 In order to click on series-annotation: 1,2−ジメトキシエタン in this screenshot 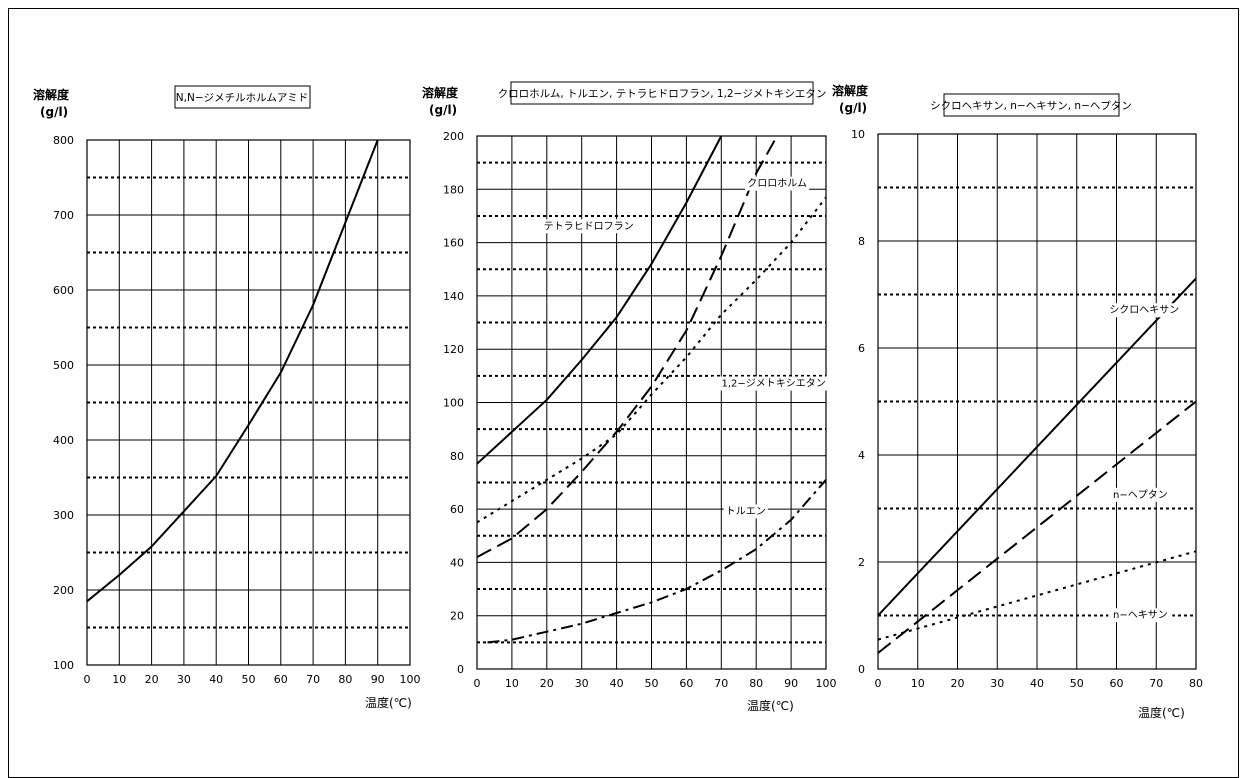, I will do `click(774, 384)`.